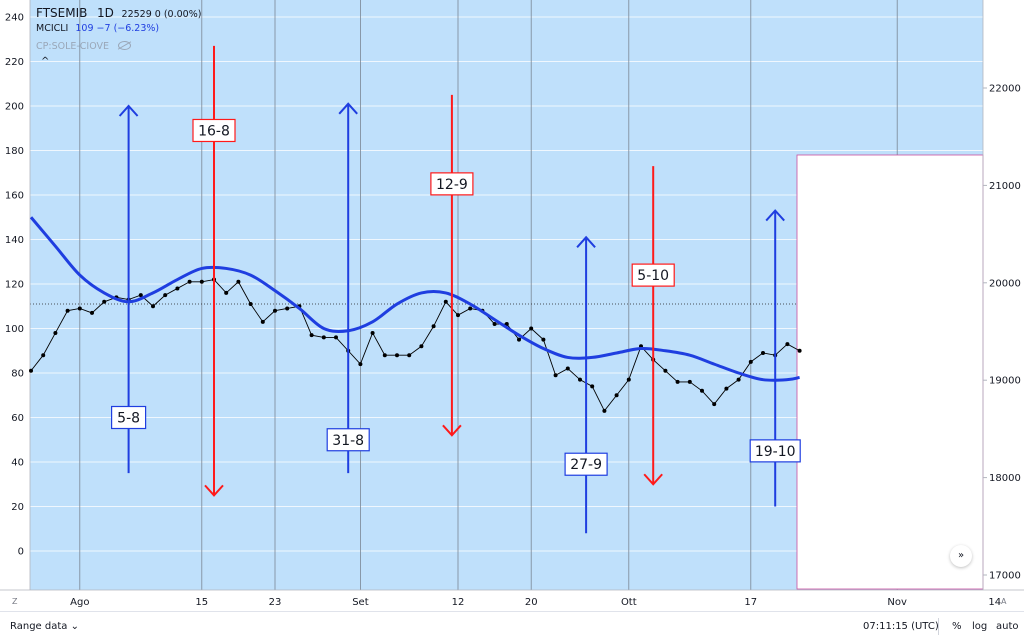 This screenshot has height=641, width=1024. Describe the element at coordinates (360, 602) in the screenshot. I see `x-tick-label: Set` at that location.